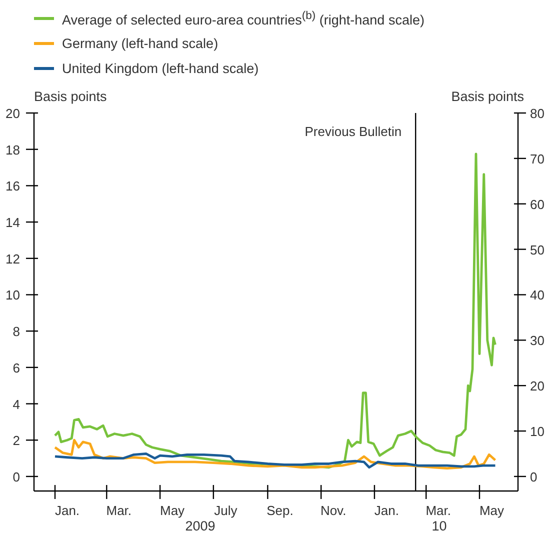  I want to click on y2-tick-label: 70, so click(537, 158).